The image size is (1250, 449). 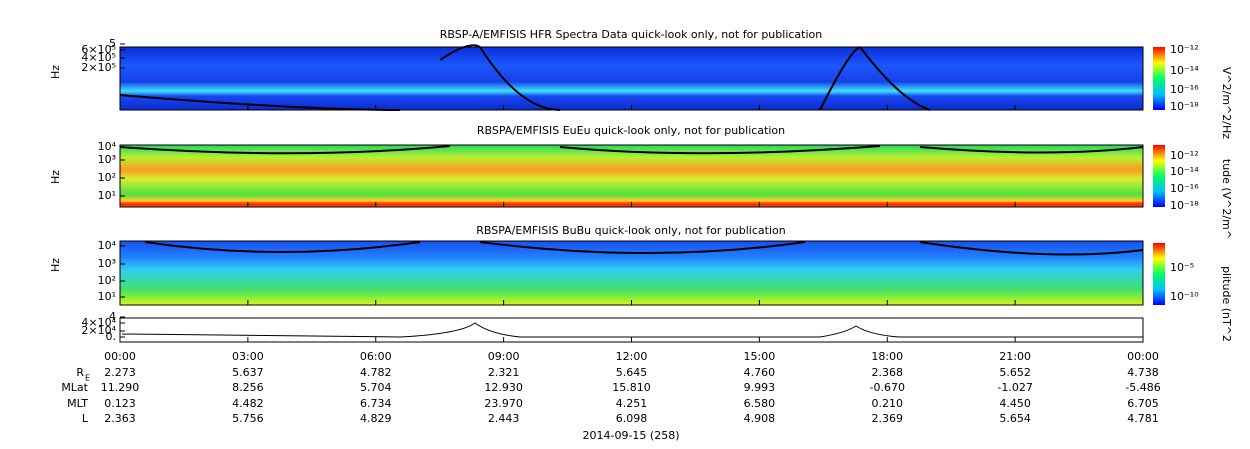 What do you see at coordinates (376, 387) in the screenshot?
I see `ephemeris-value: 5.704` at bounding box center [376, 387].